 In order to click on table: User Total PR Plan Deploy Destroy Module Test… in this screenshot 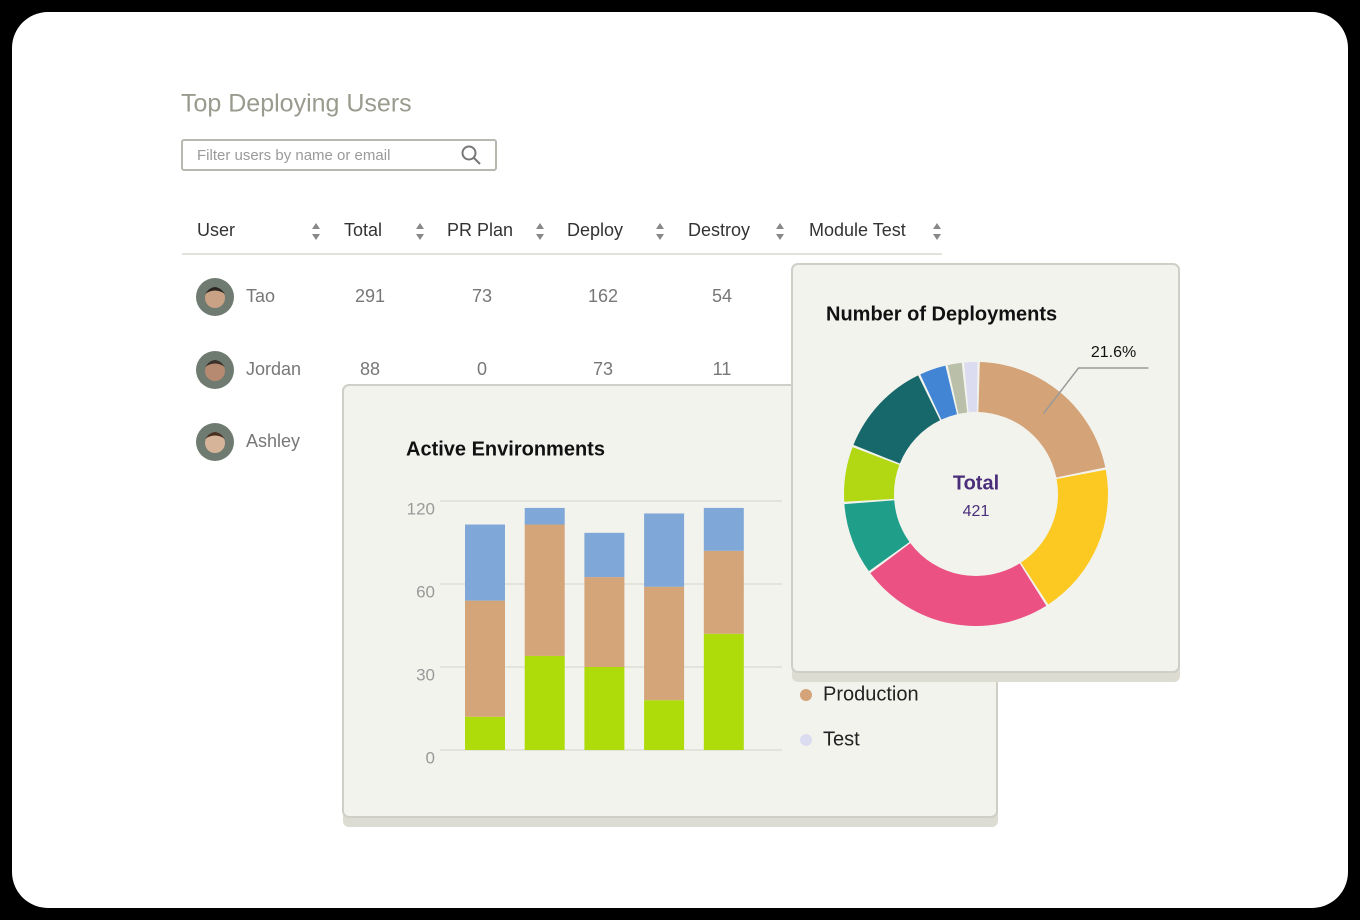, I will do `click(568, 340)`.